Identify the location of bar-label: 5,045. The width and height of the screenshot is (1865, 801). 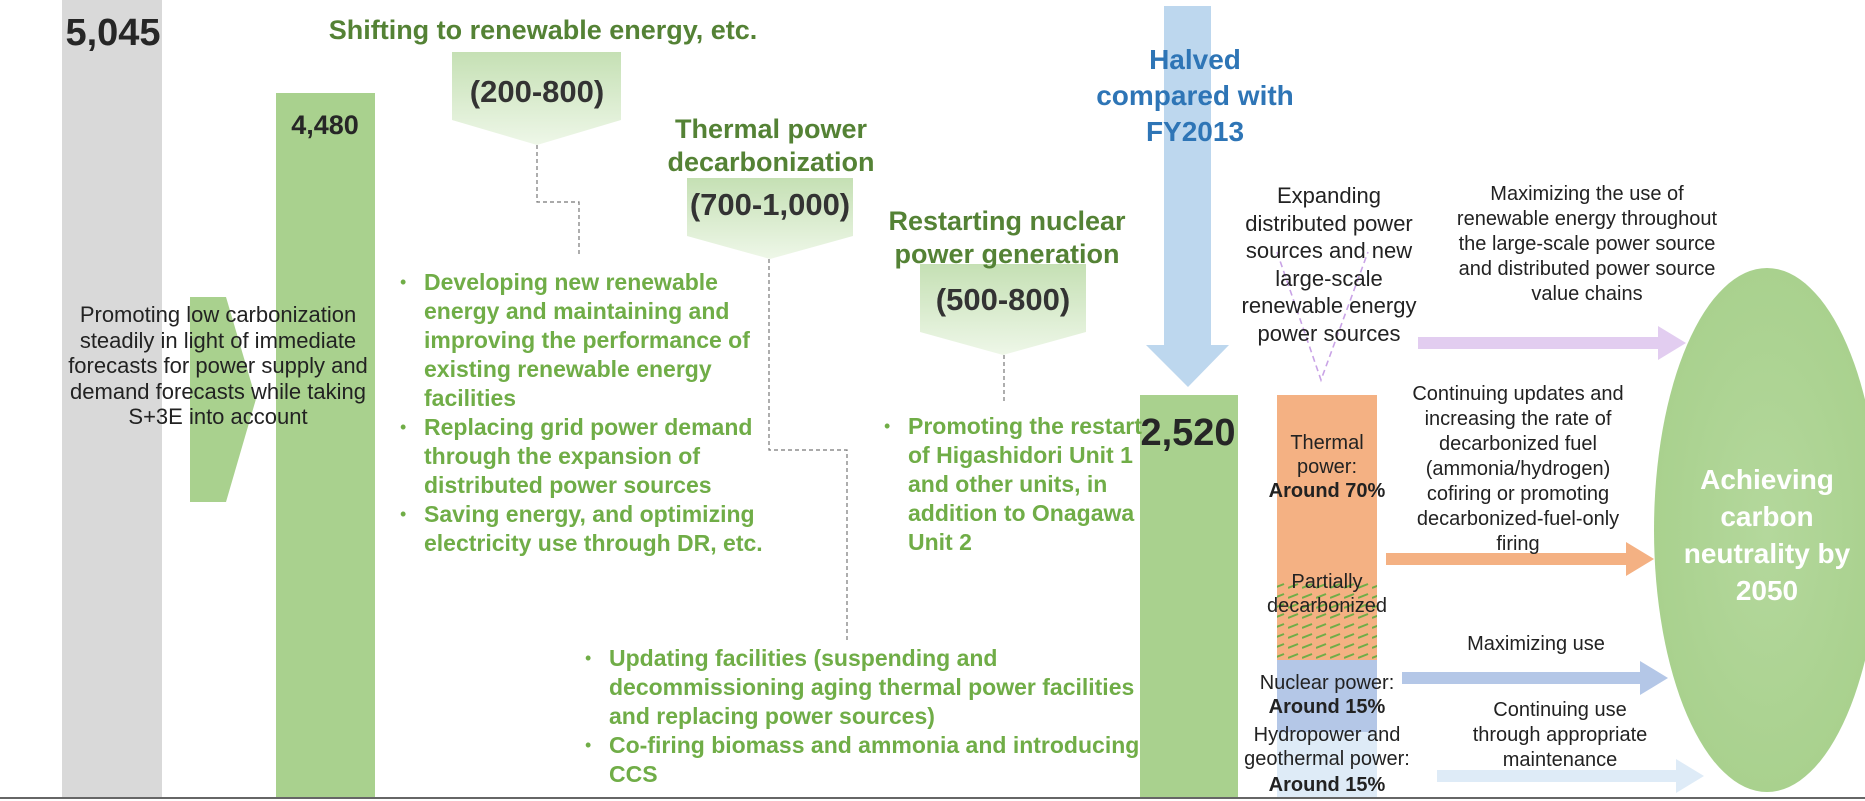
(113, 33).